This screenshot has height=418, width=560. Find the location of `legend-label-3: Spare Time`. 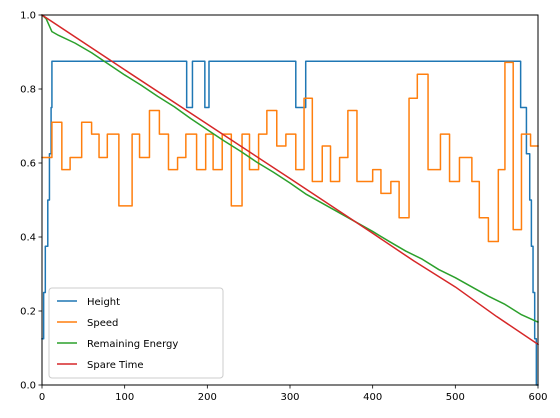

legend-label-3: Spare Time is located at coordinates (115, 365).